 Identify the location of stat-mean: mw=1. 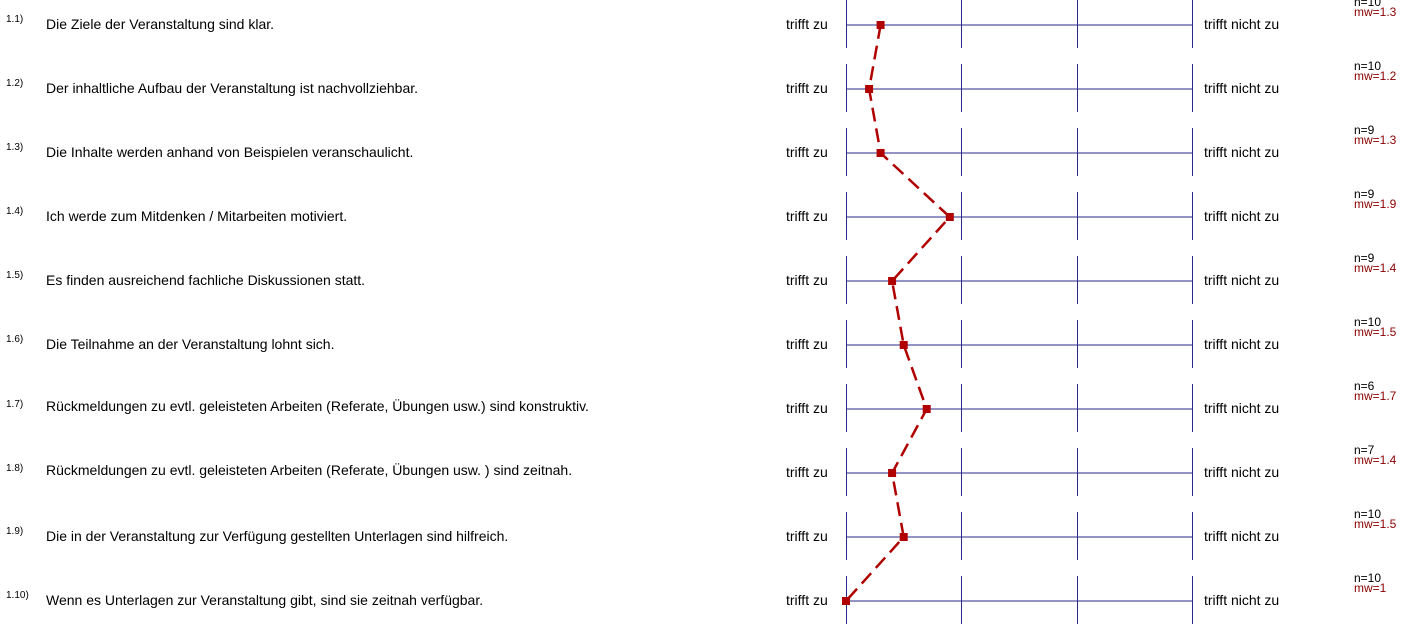
(1370, 588).